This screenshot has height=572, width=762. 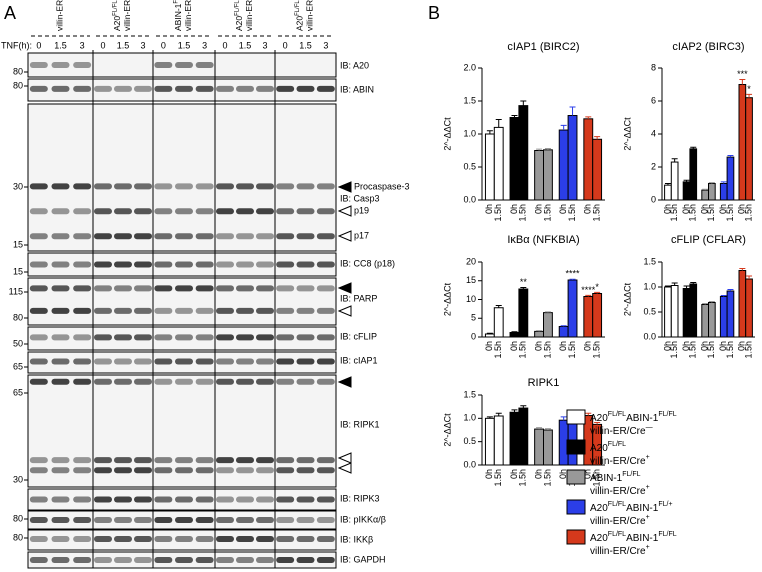 I want to click on mw-label: 80, so click(x=18, y=537).